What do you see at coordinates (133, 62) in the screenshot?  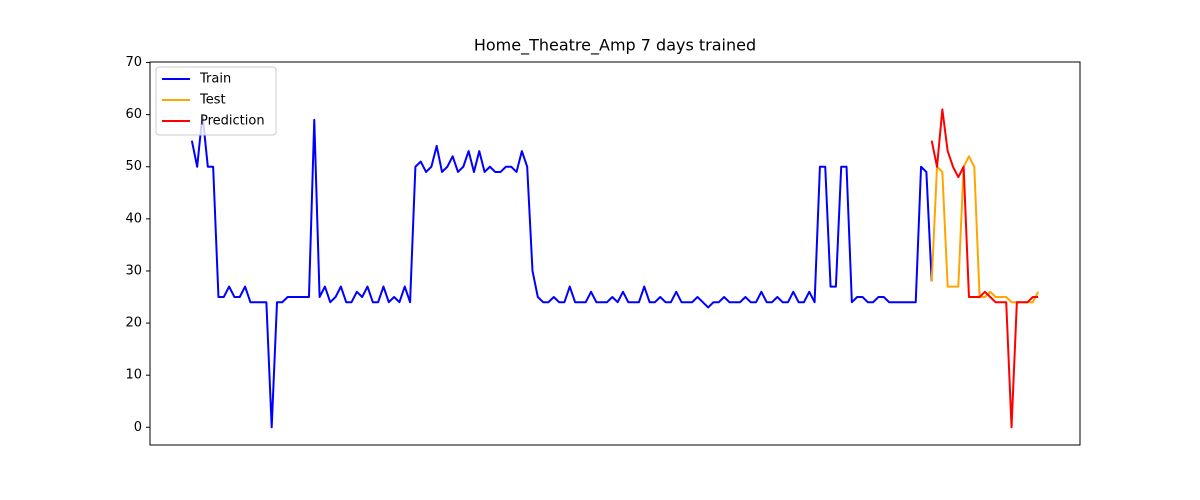 I see `y-tick-label: 70` at bounding box center [133, 62].